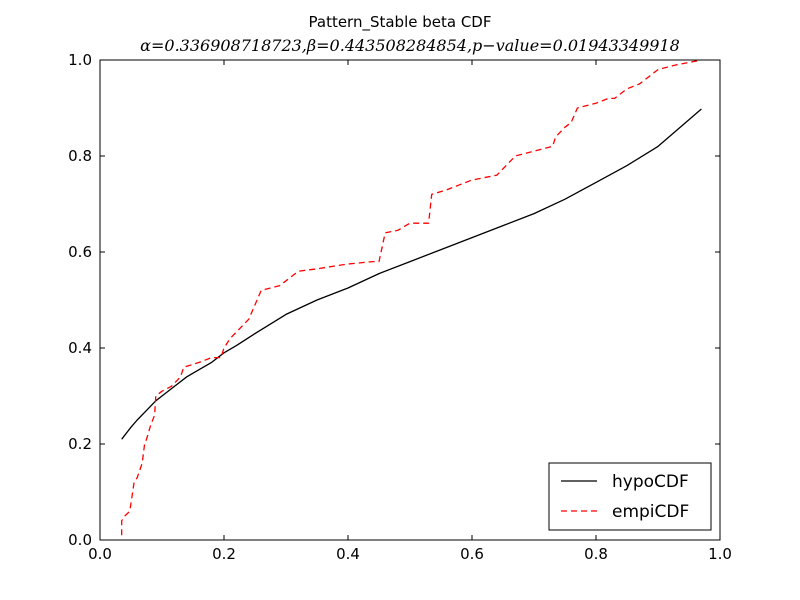 The width and height of the screenshot is (800, 600). Describe the element at coordinates (80, 252) in the screenshot. I see `y-tick-label: 0.6` at that location.